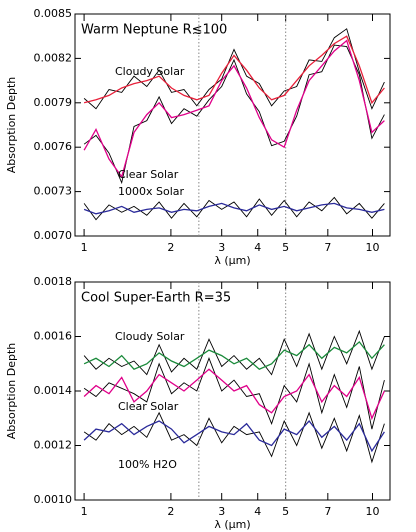 The height and width of the screenshot is (532, 416). What do you see at coordinates (53, 336) in the screenshot?
I see `y-tick-label: 0.0016` at bounding box center [53, 336].